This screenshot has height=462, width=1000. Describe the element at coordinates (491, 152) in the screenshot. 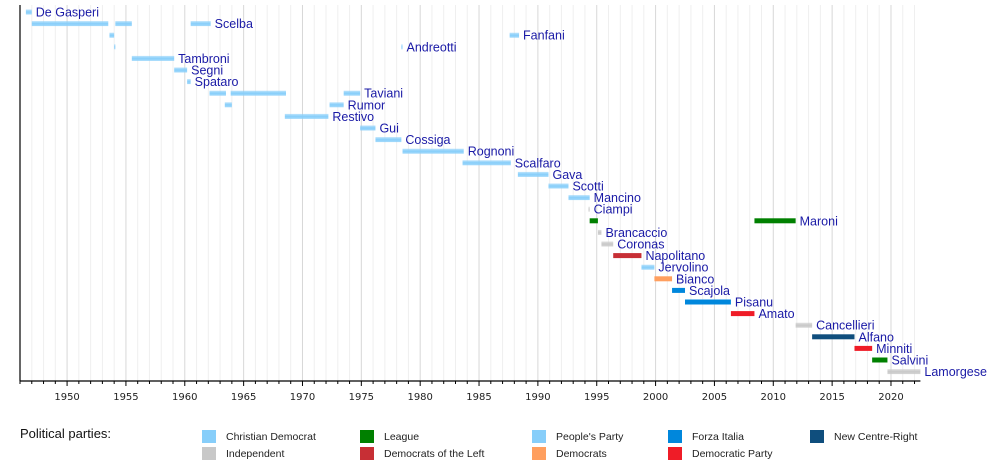

I see `minister-label: Rognoni` at that location.